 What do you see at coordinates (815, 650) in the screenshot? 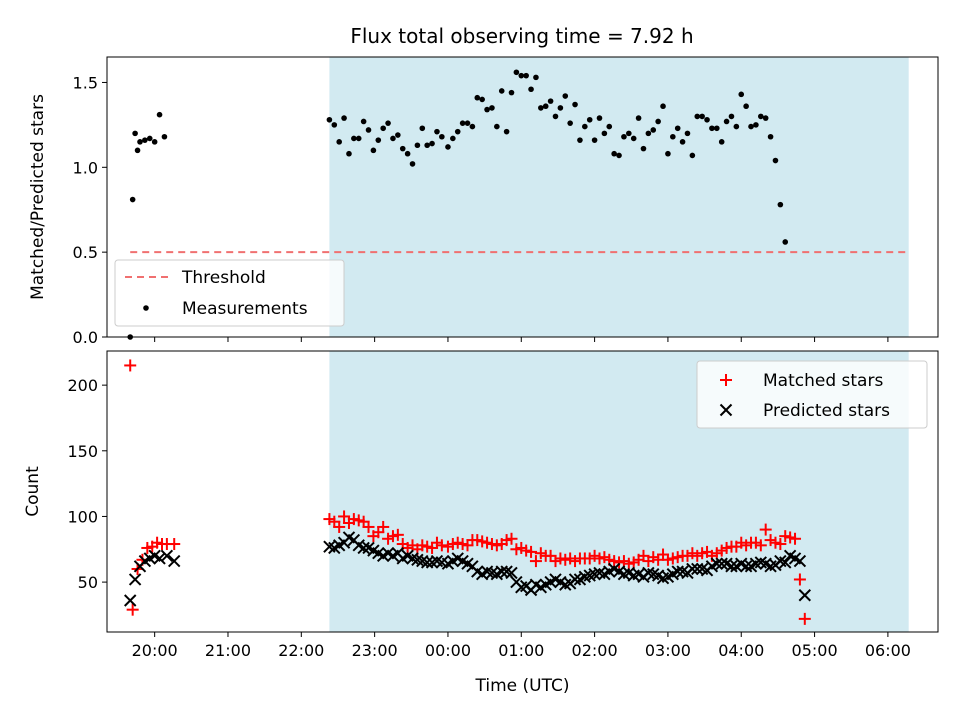
I see `x-tick-label: 05:00` at bounding box center [815, 650].